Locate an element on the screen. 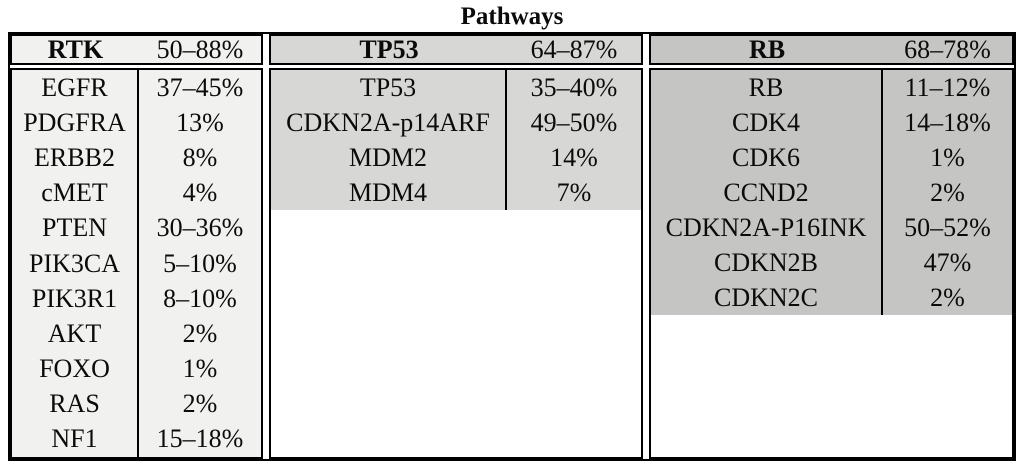  table-row: NF1 15–18% is located at coordinates (136, 439).